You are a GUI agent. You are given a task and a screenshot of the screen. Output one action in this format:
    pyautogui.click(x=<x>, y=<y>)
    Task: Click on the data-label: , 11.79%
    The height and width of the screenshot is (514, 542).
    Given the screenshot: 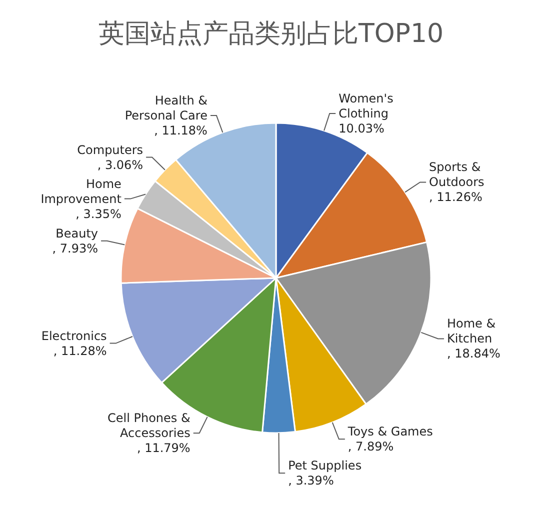 What is the action you would take?
    pyautogui.click(x=163, y=448)
    